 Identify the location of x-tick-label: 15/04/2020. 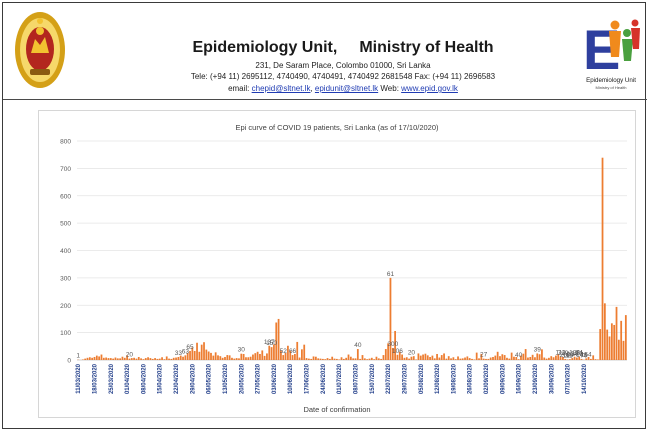
(161, 378).